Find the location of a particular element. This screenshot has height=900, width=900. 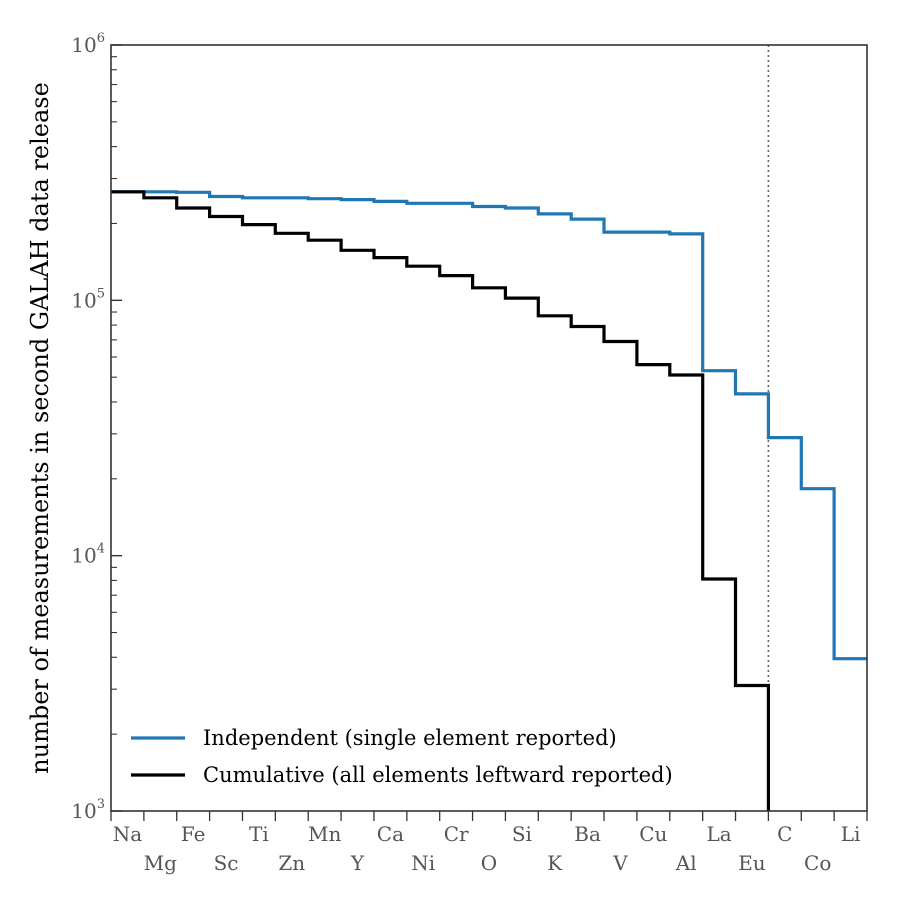

x-tick-label-v: V is located at coordinates (620, 863).